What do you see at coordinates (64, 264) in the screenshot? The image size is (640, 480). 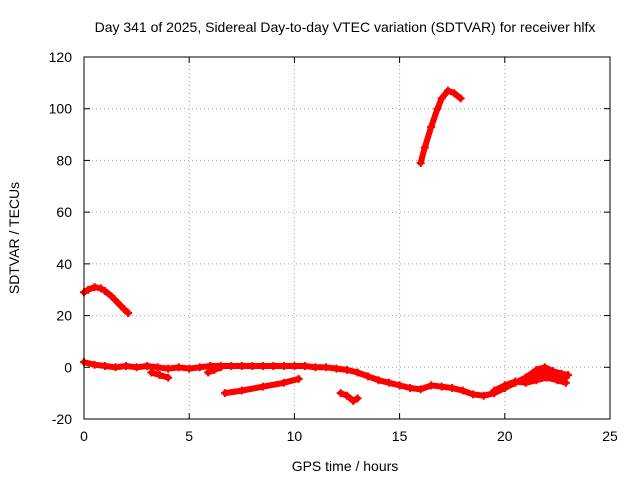 I see `y-tick-label: 40` at bounding box center [64, 264].